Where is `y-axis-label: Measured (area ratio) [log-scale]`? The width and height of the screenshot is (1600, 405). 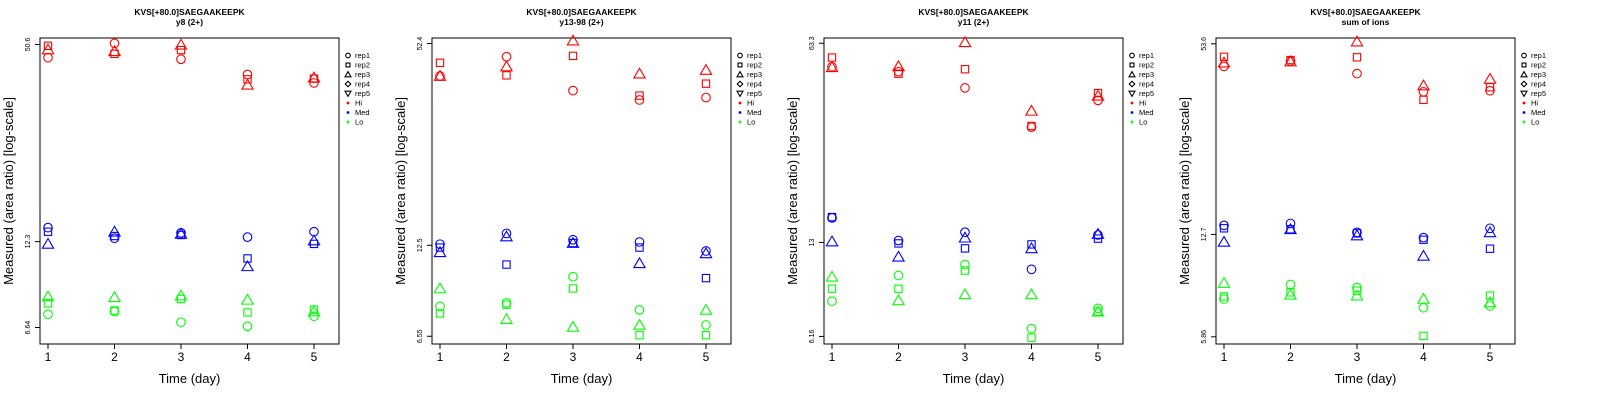
y-axis-label: Measured (area ratio) [log-scale] is located at coordinates (792, 191).